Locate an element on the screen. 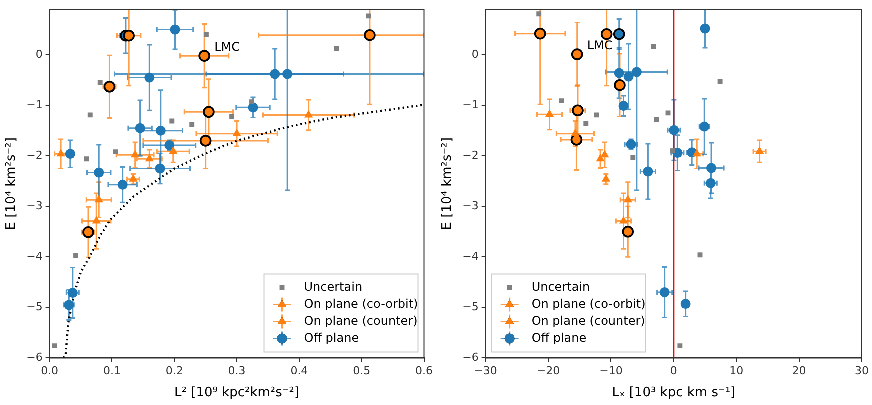 The width and height of the screenshot is (872, 405). x-tick-label: 10 is located at coordinates (737, 371).